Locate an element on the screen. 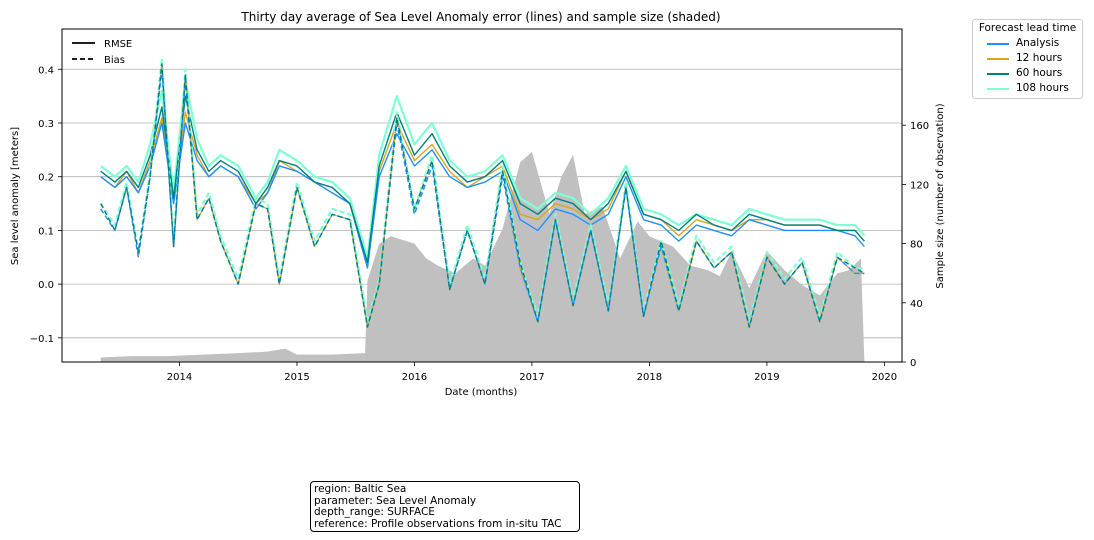  style-legend: RMSE Bias is located at coordinates (102, 52).